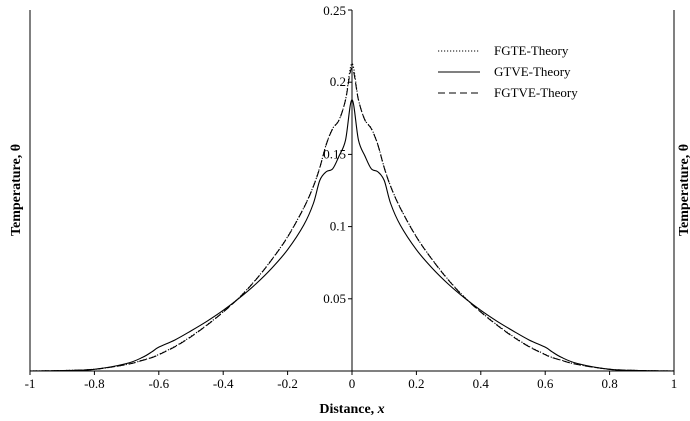 This screenshot has width=690, height=421. I want to click on x-tick-label: -0.6, so click(159, 383).